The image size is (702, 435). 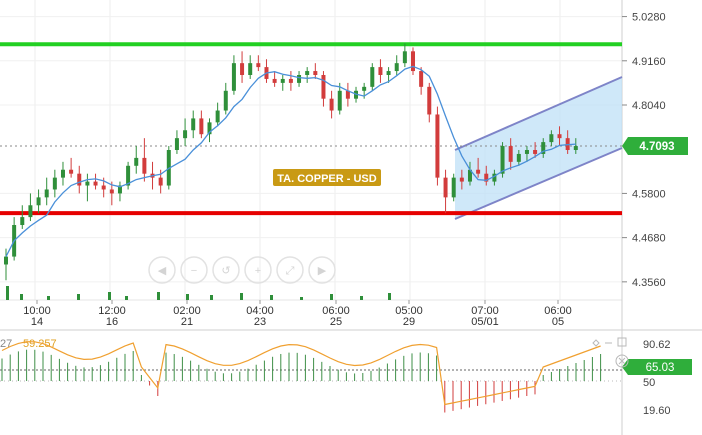 I want to click on osc-tick-high: 90.62, so click(x=657, y=345).